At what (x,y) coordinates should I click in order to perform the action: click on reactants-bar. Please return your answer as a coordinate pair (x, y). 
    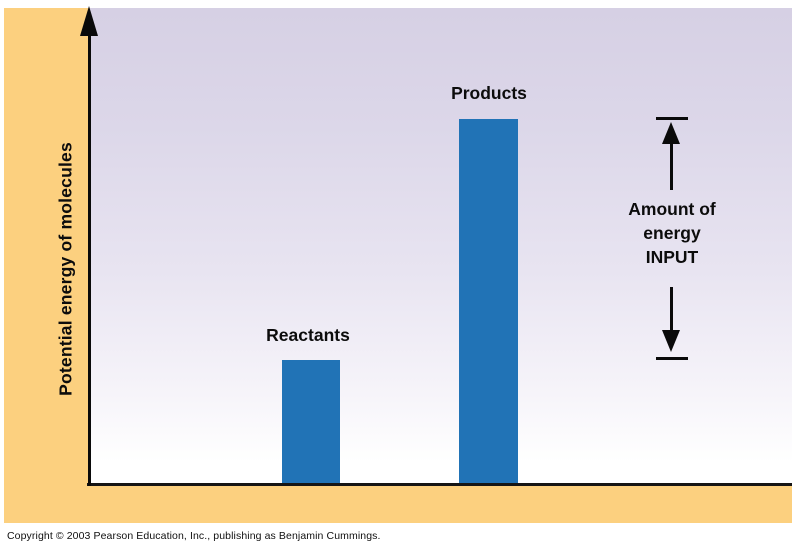
    Looking at the image, I should click on (311, 421).